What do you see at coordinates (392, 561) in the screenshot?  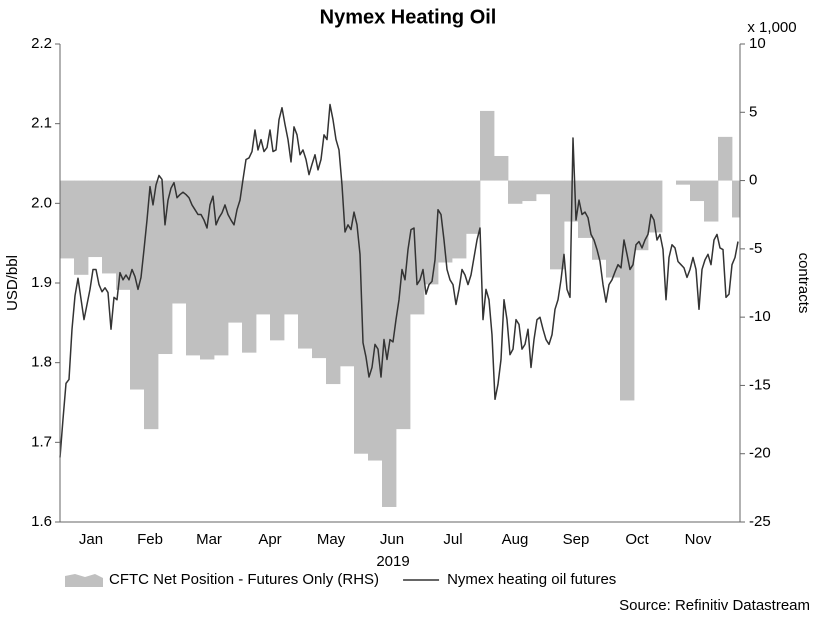 I see `x-axis-label: 2019` at bounding box center [392, 561].